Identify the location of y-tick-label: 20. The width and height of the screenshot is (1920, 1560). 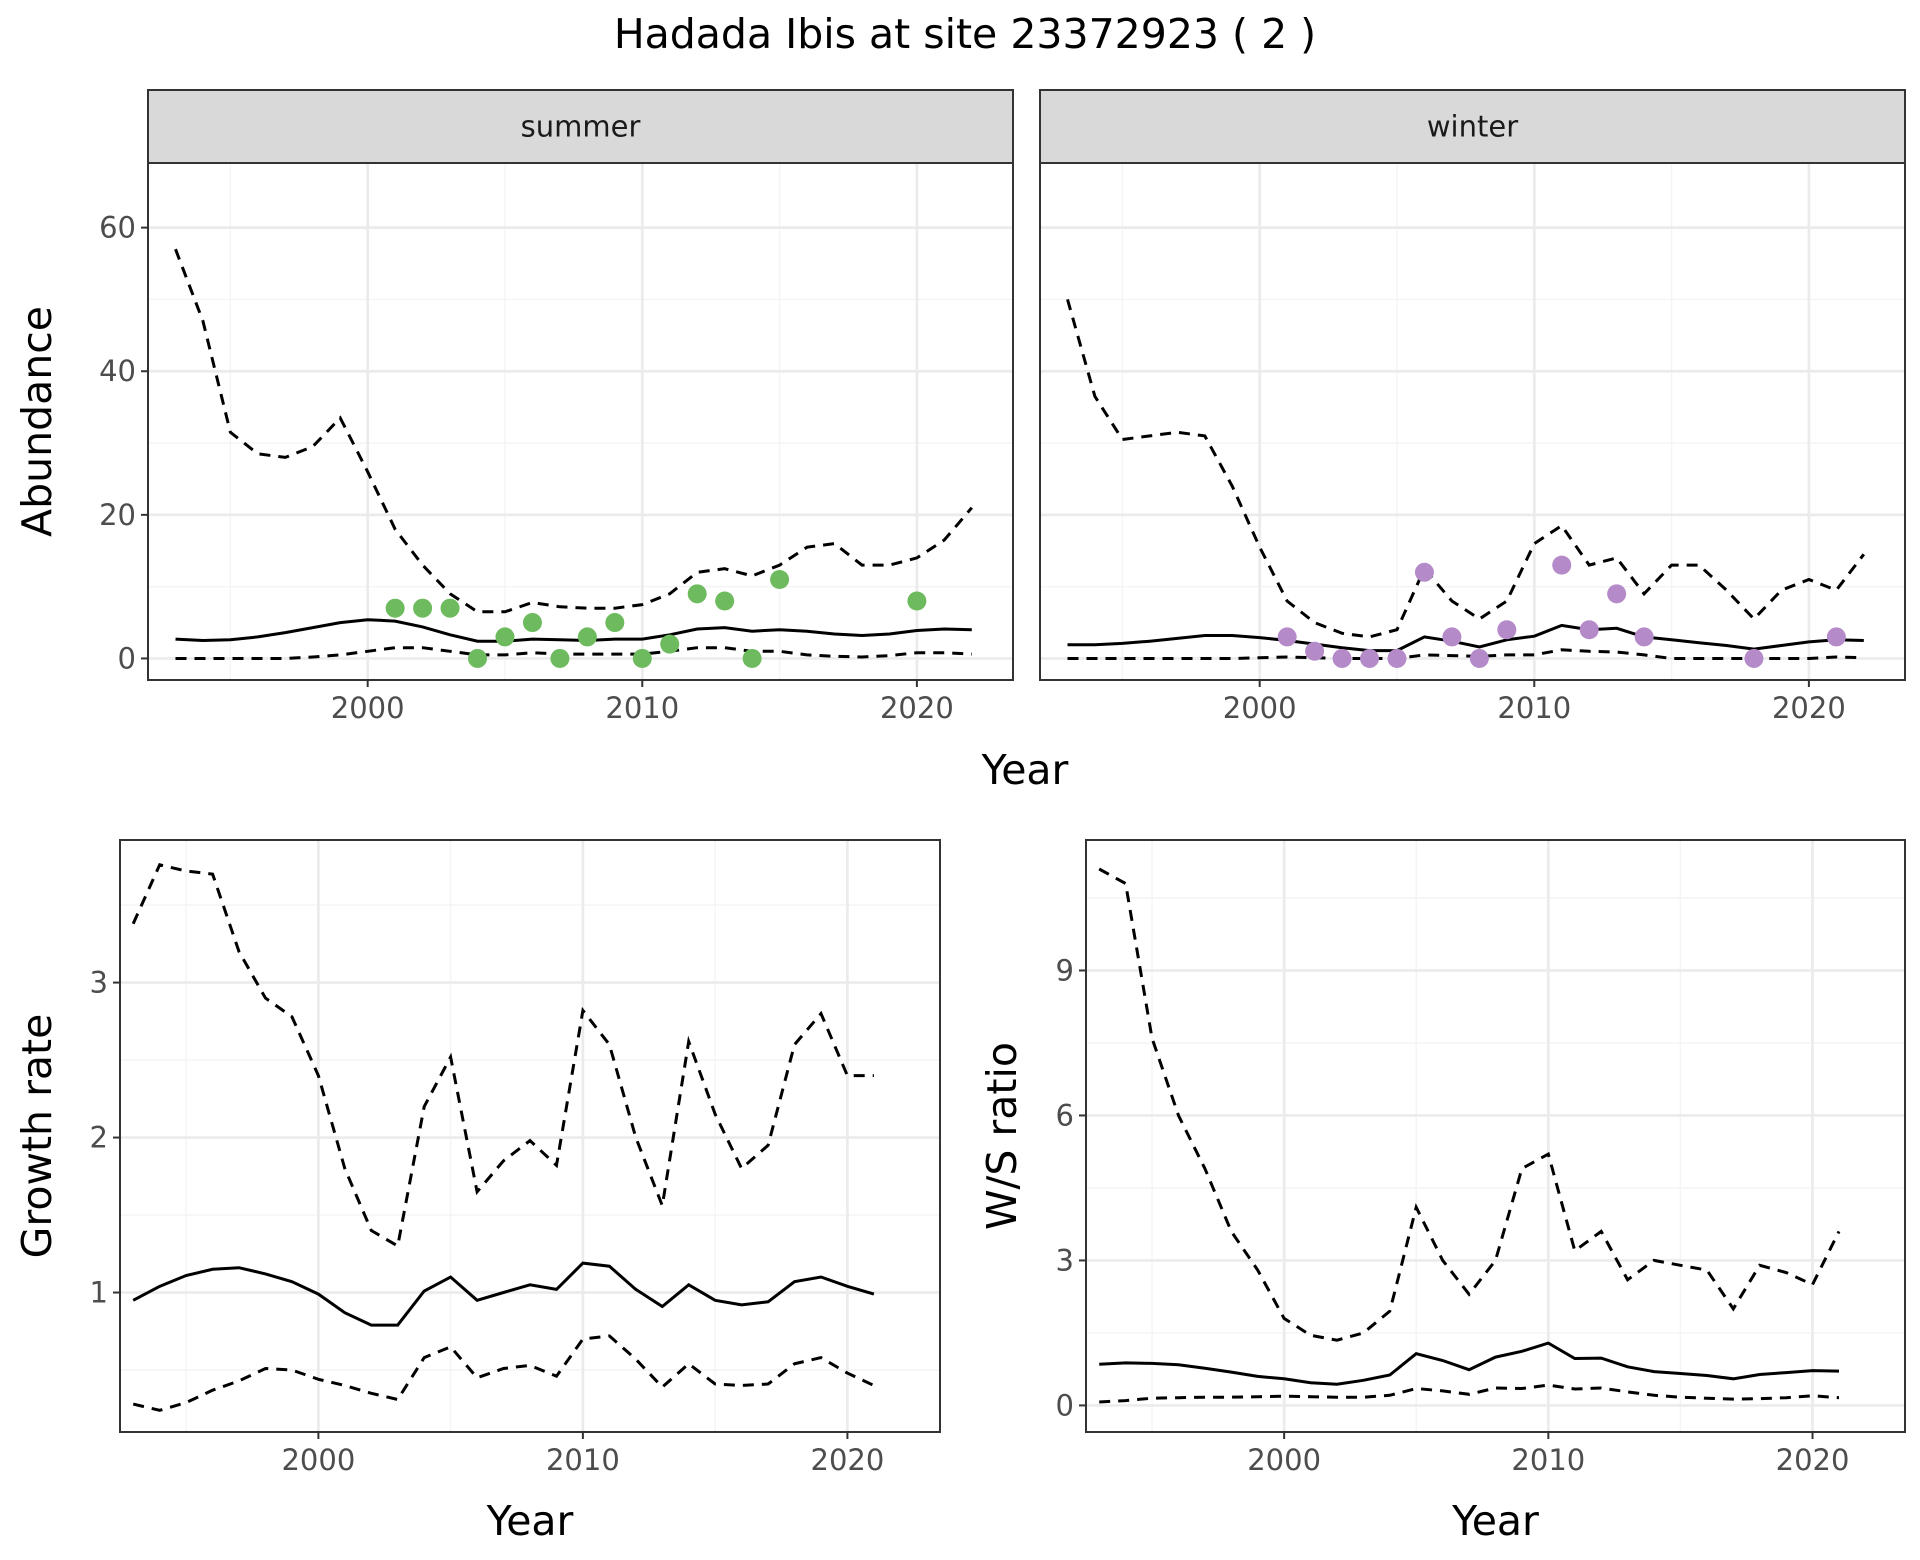
(117, 515).